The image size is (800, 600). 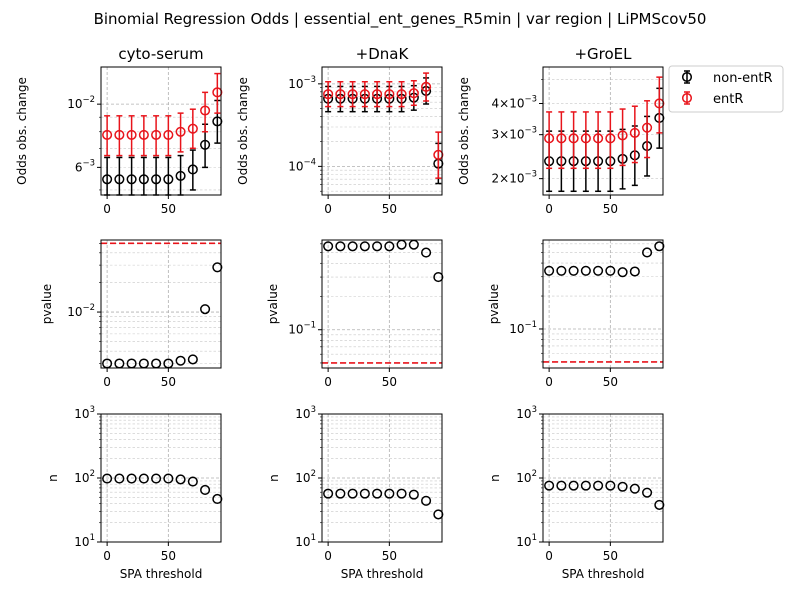 I want to click on panel-n-cyto-serum: 0 50 10¹ 10² 10³ n SPA threshold, so click(x=134, y=493).